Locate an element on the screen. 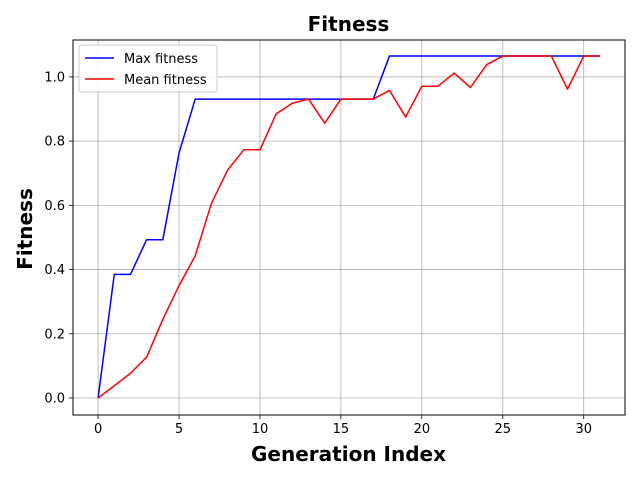 This screenshot has width=640, height=480. y-tick-label: 0.0 is located at coordinates (54, 398).